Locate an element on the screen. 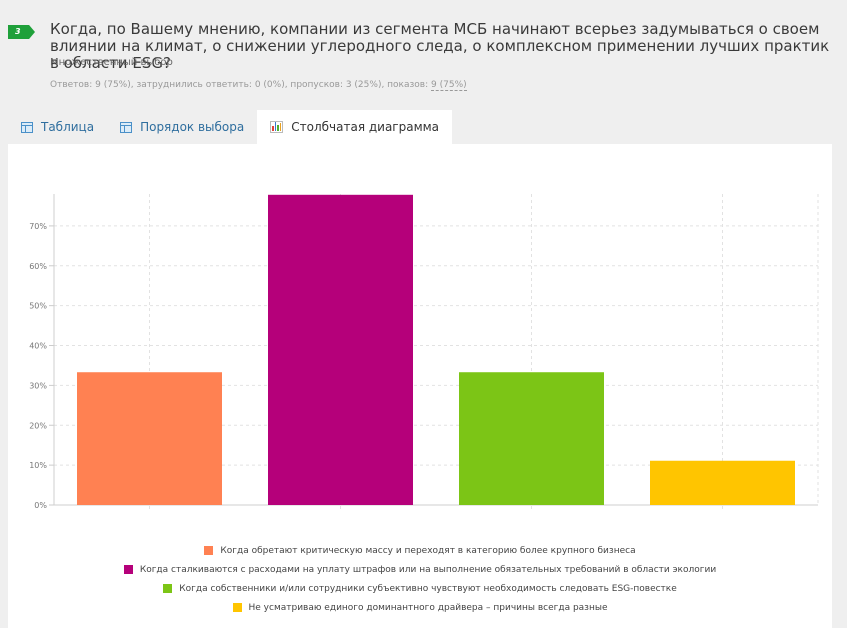 This screenshot has height=628, width=847. tab-choice-order: Порядок выбора is located at coordinates (182, 127).